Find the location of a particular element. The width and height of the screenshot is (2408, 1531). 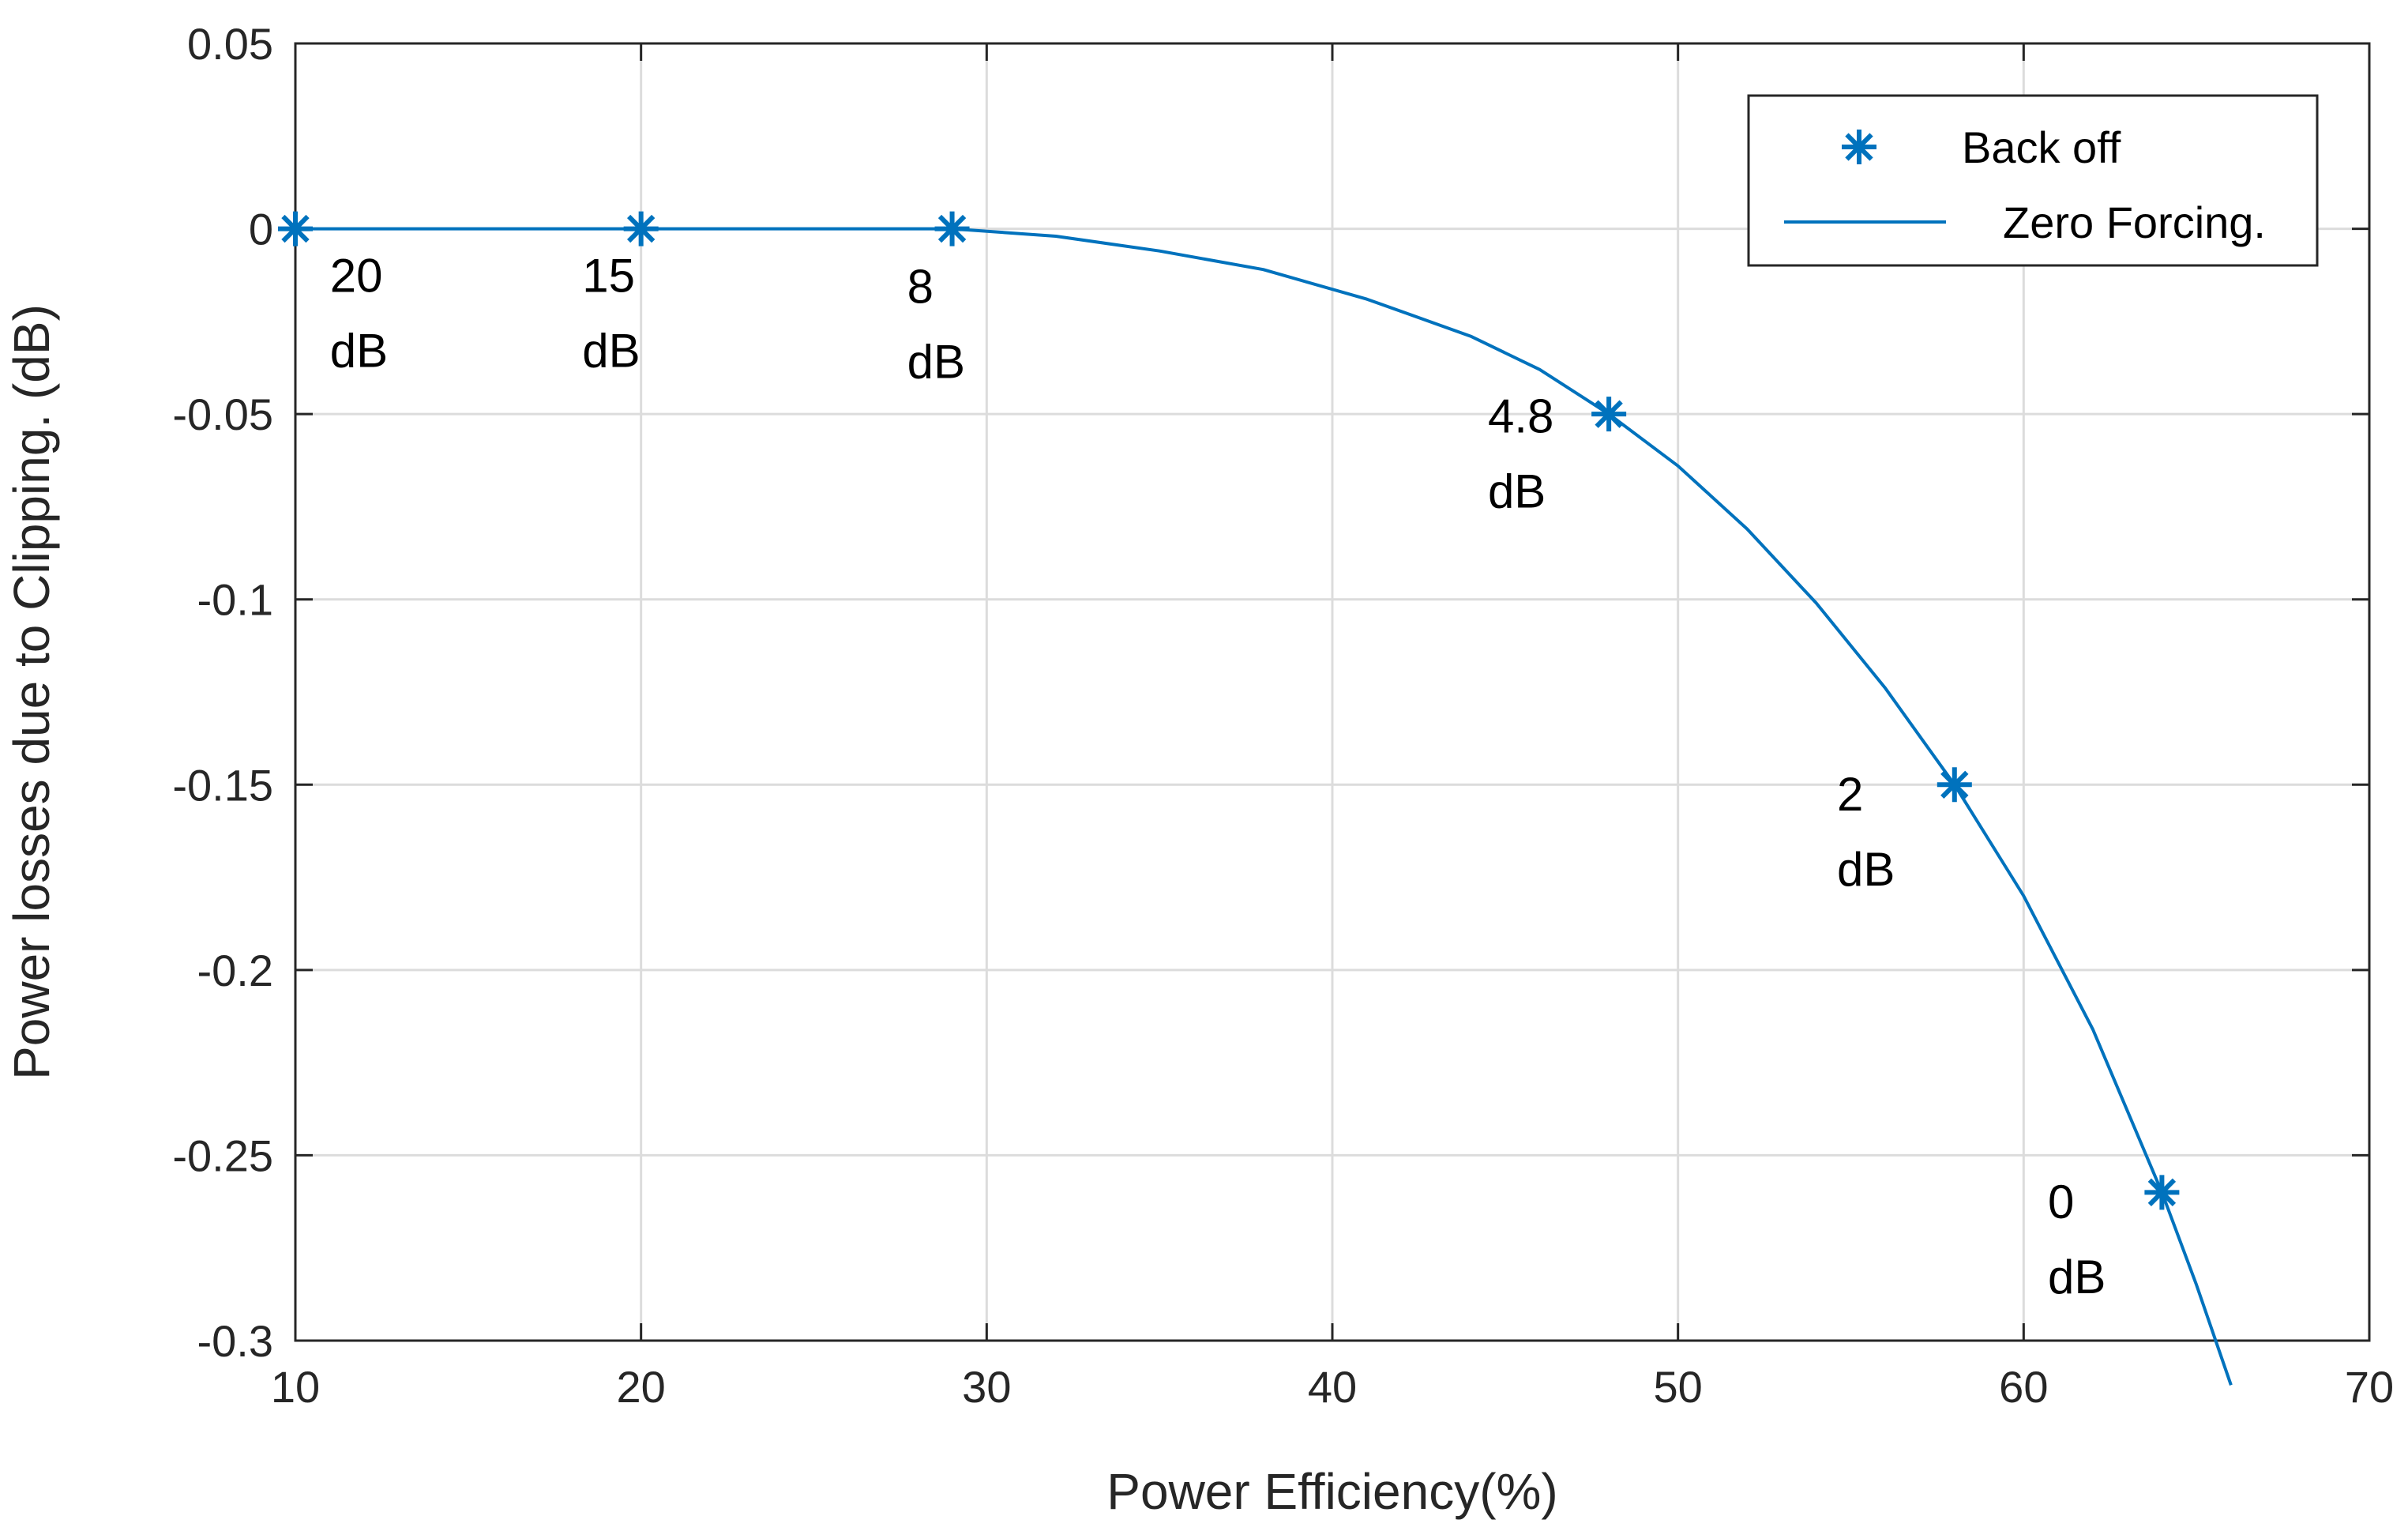

annotation-label: 8 dB is located at coordinates (936, 324).